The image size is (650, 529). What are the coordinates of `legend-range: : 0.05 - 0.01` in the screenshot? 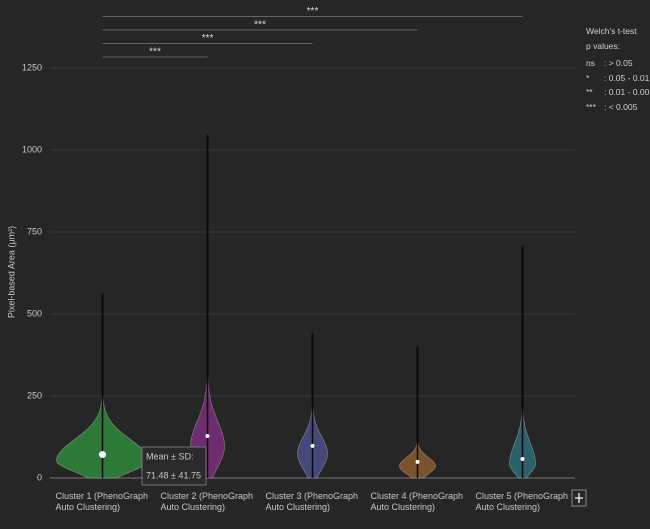 It's located at (627, 77).